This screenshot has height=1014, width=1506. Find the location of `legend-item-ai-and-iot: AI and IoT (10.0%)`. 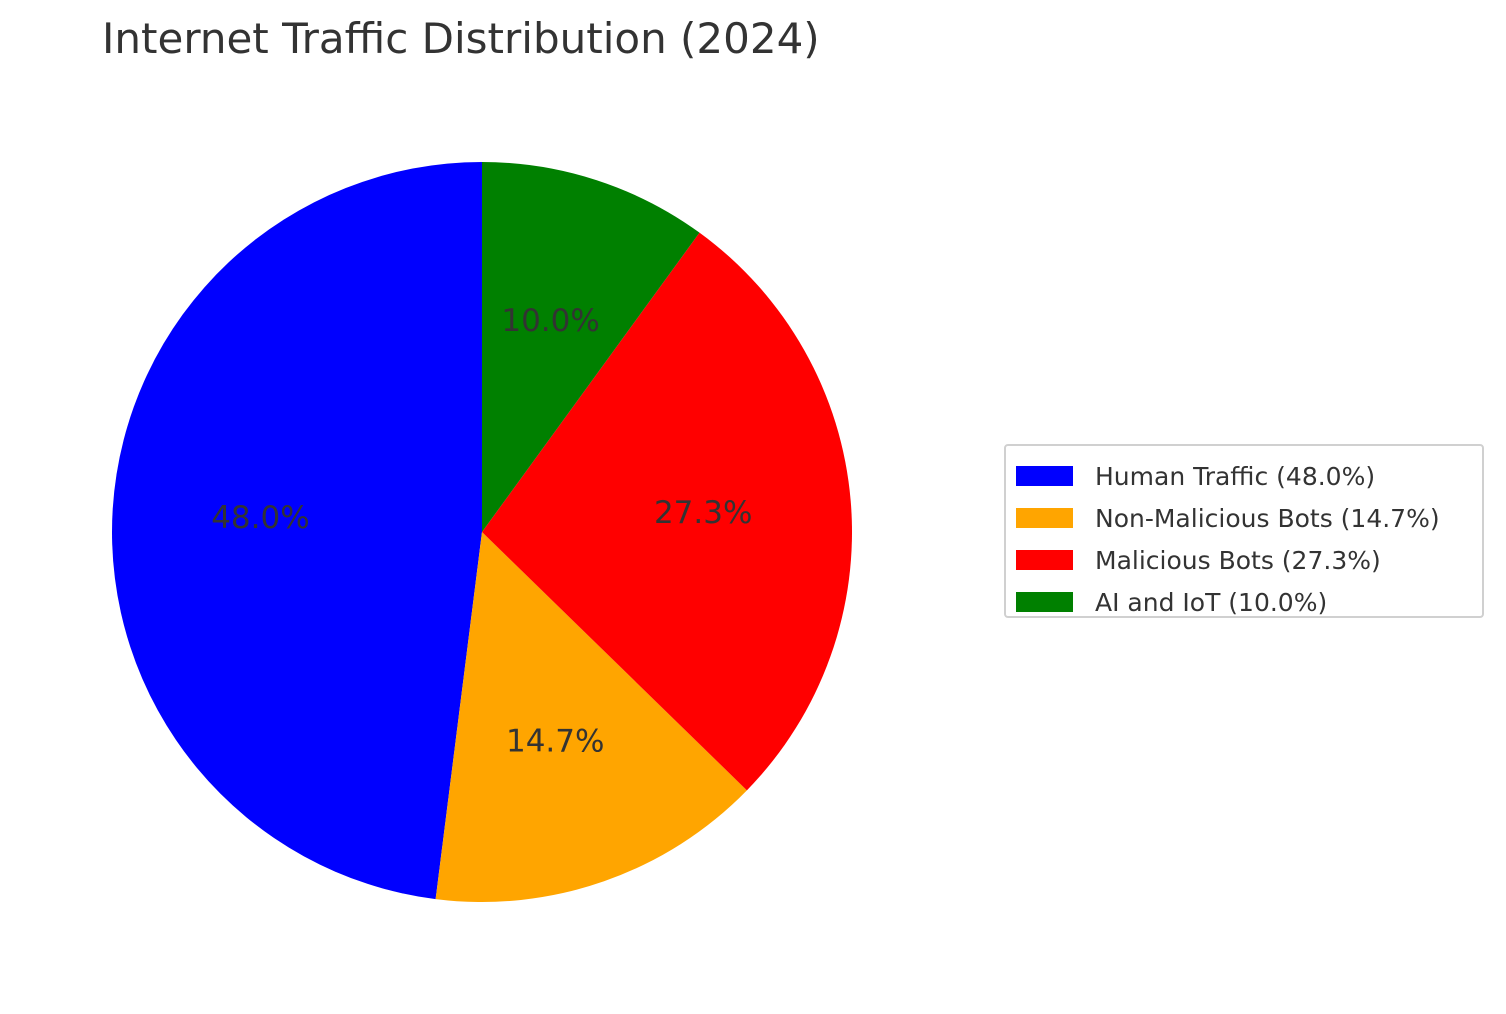

legend-item-ai-and-iot: AI and IoT (10.0%) is located at coordinates (1249, 602).